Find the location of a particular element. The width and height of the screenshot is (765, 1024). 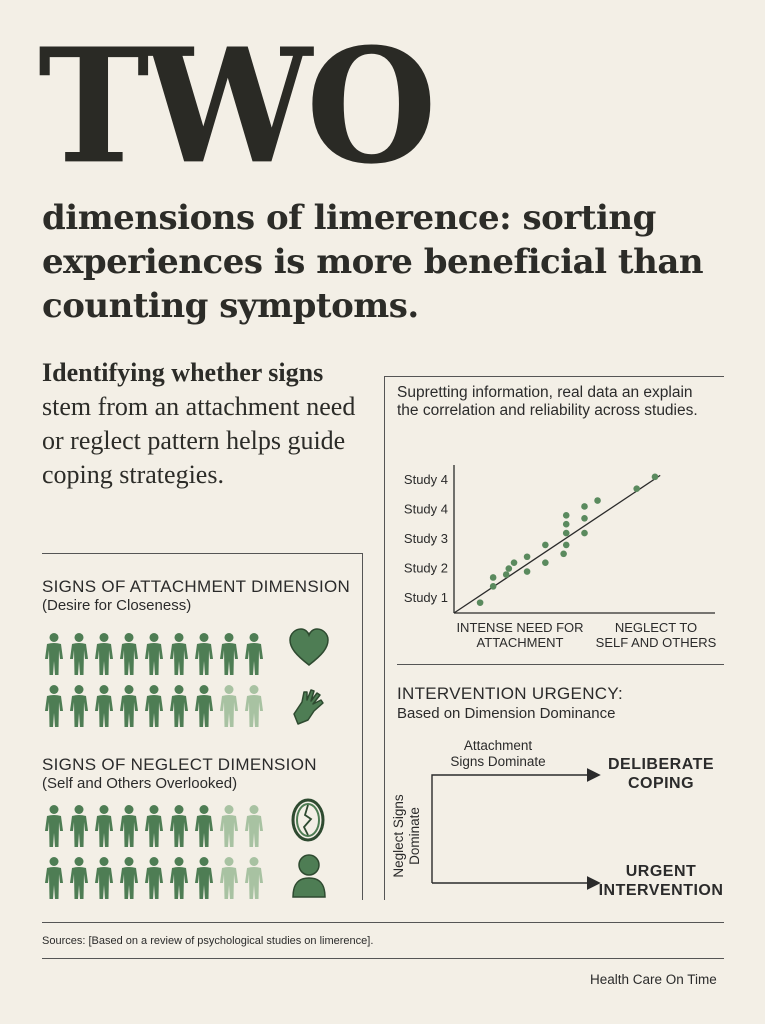

intro-bold: Identifying whether signs is located at coordinates (183, 372).